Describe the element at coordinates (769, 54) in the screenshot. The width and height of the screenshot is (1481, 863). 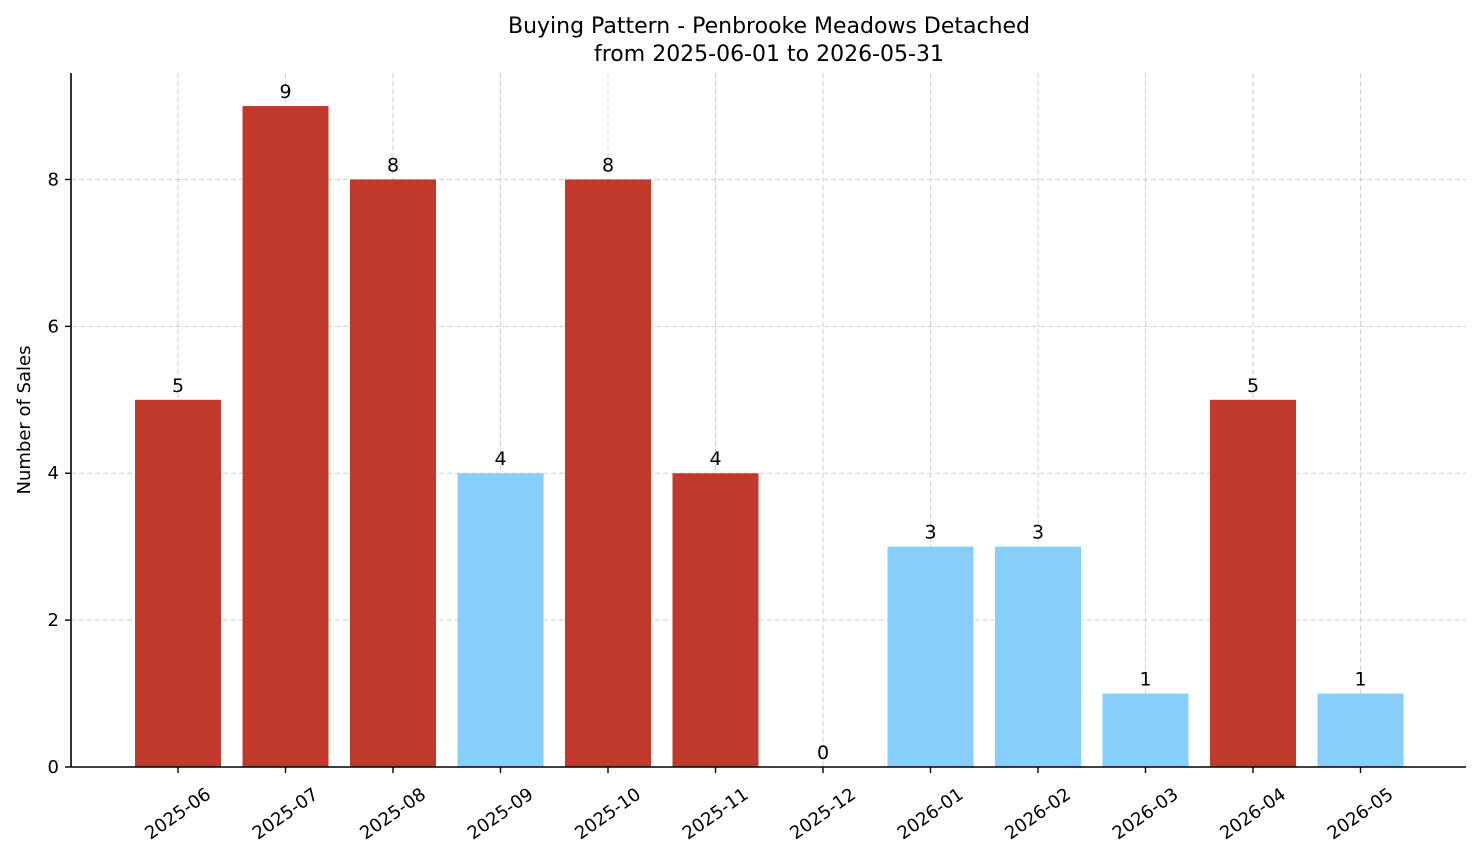
I see `chart-subtitle: from 2025-06-01 to 2026-05-31` at that location.